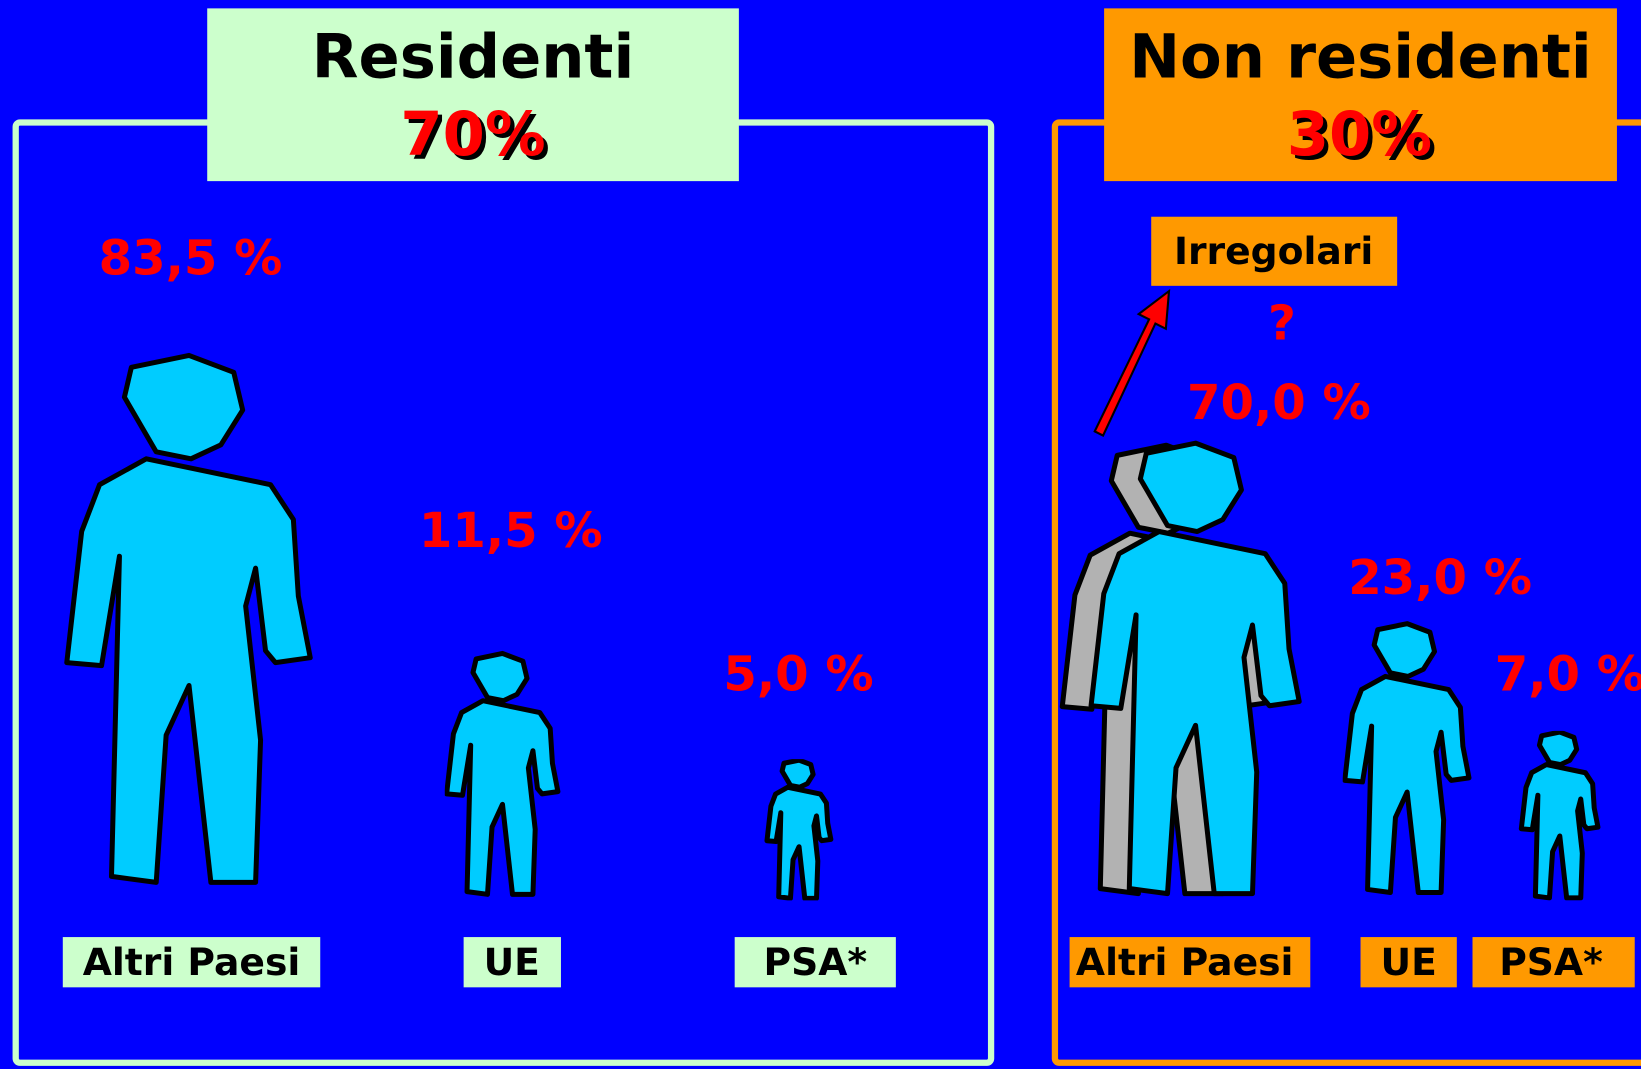 The image size is (1641, 1069). What do you see at coordinates (1132, 362) in the screenshot?
I see `arrow` at bounding box center [1132, 362].